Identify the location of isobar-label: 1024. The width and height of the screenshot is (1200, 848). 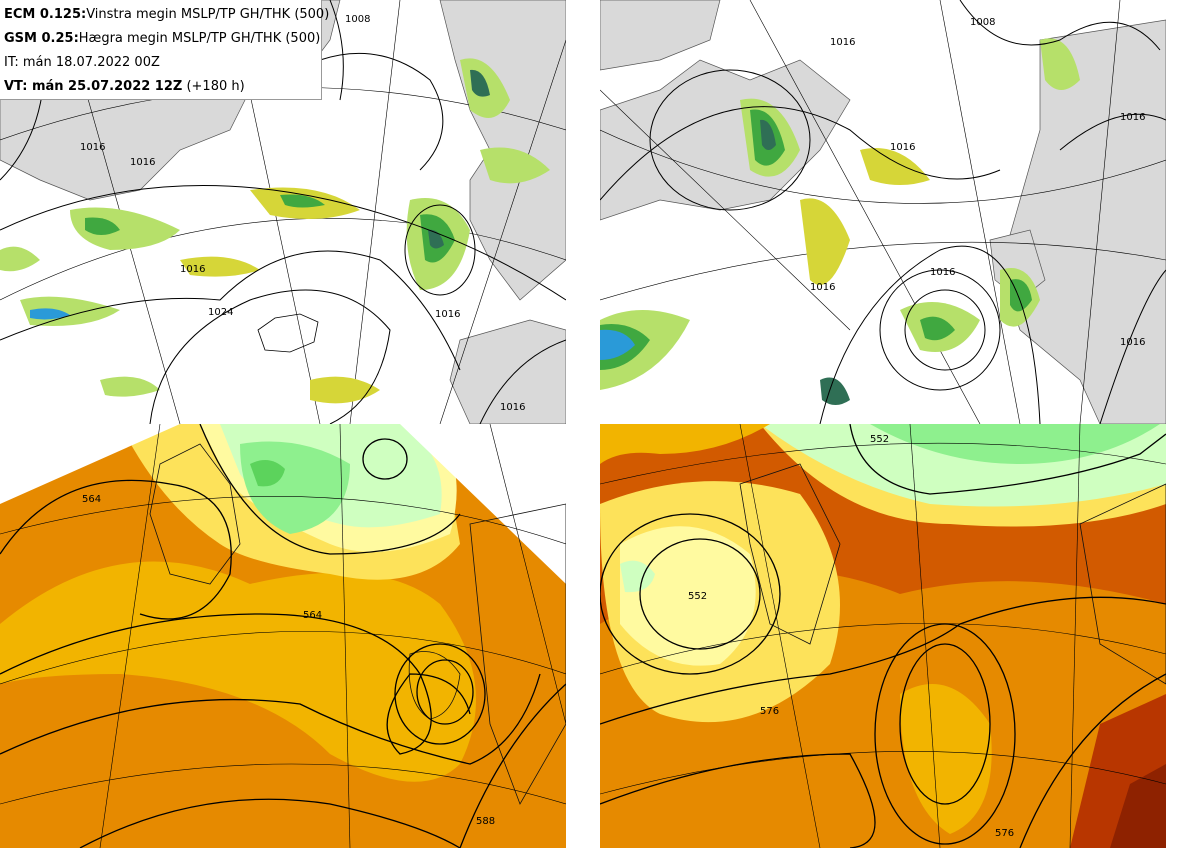
(220, 312).